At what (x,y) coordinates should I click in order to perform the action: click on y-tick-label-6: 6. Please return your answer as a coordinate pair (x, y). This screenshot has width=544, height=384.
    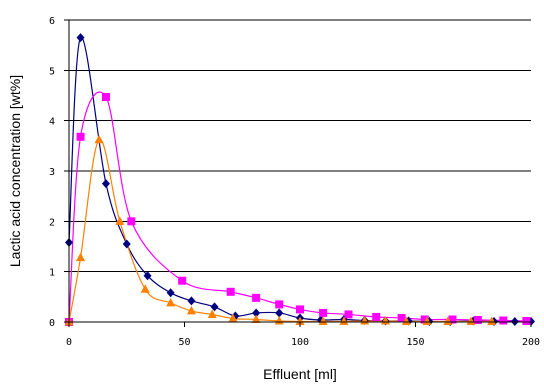
    Looking at the image, I should click on (52, 21).